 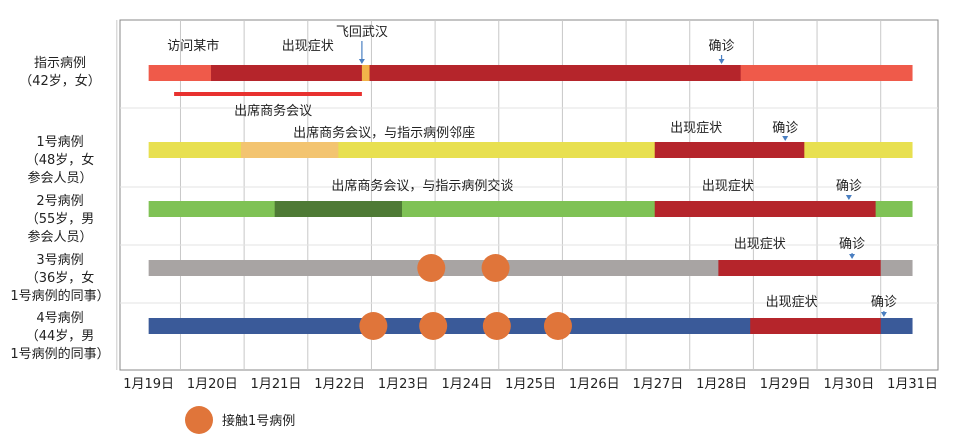 What do you see at coordinates (403, 384) in the screenshot?
I see `x-tick-label: 1月23日` at bounding box center [403, 384].